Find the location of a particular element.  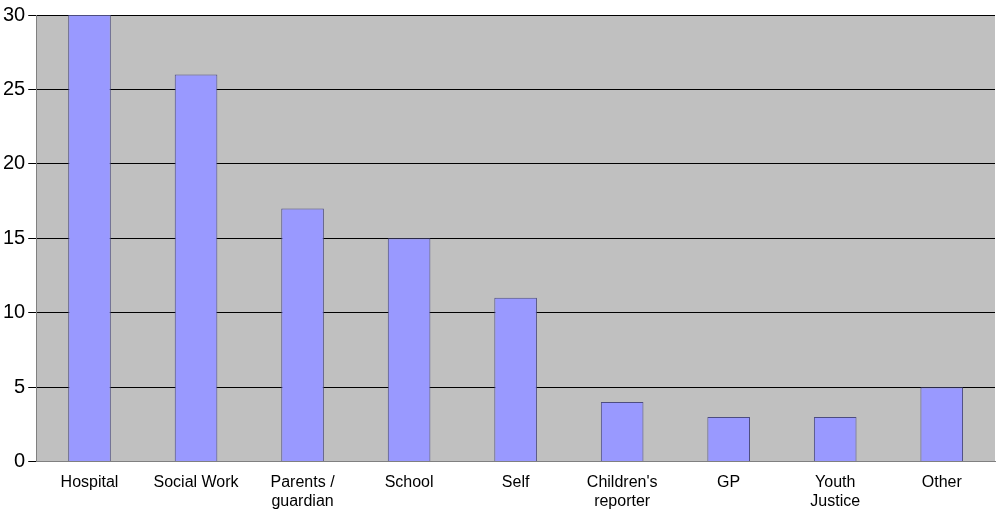

x-tick-label: GP is located at coordinates (729, 481).